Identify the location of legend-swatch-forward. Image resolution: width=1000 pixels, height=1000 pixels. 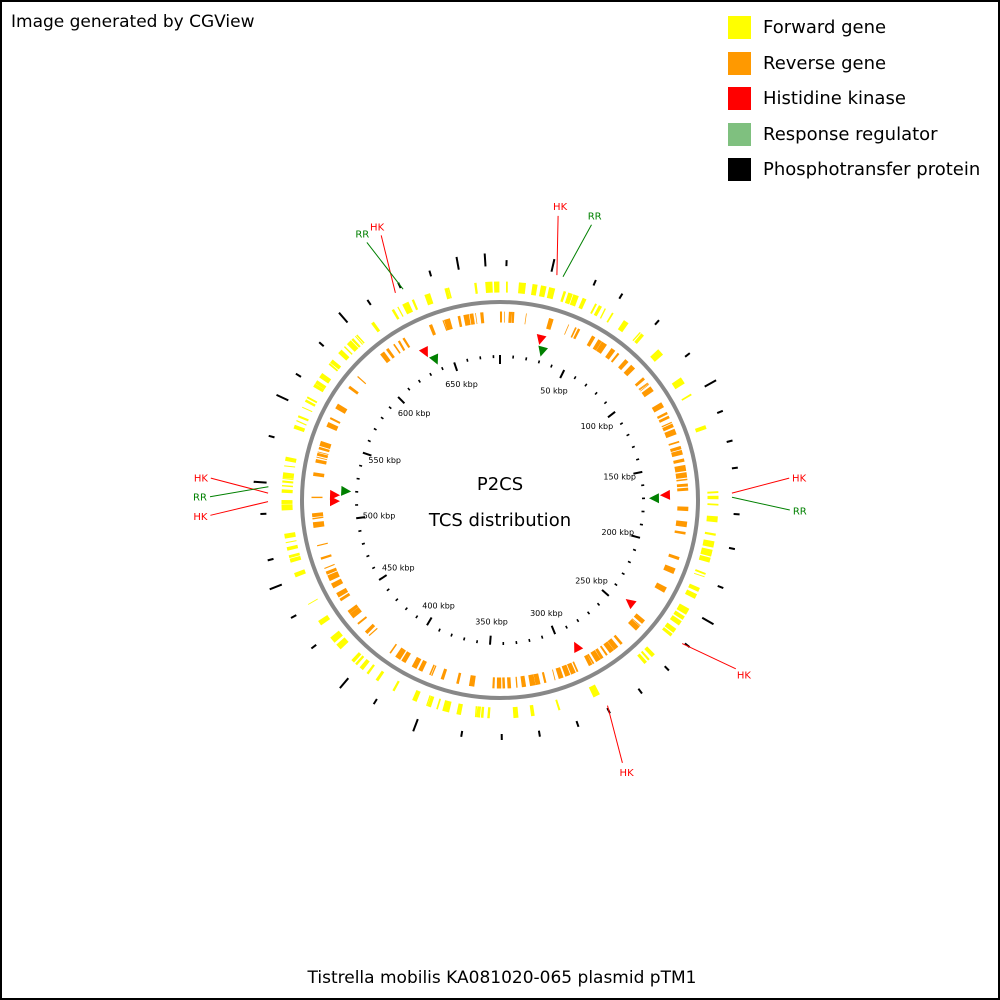
(739, 28).